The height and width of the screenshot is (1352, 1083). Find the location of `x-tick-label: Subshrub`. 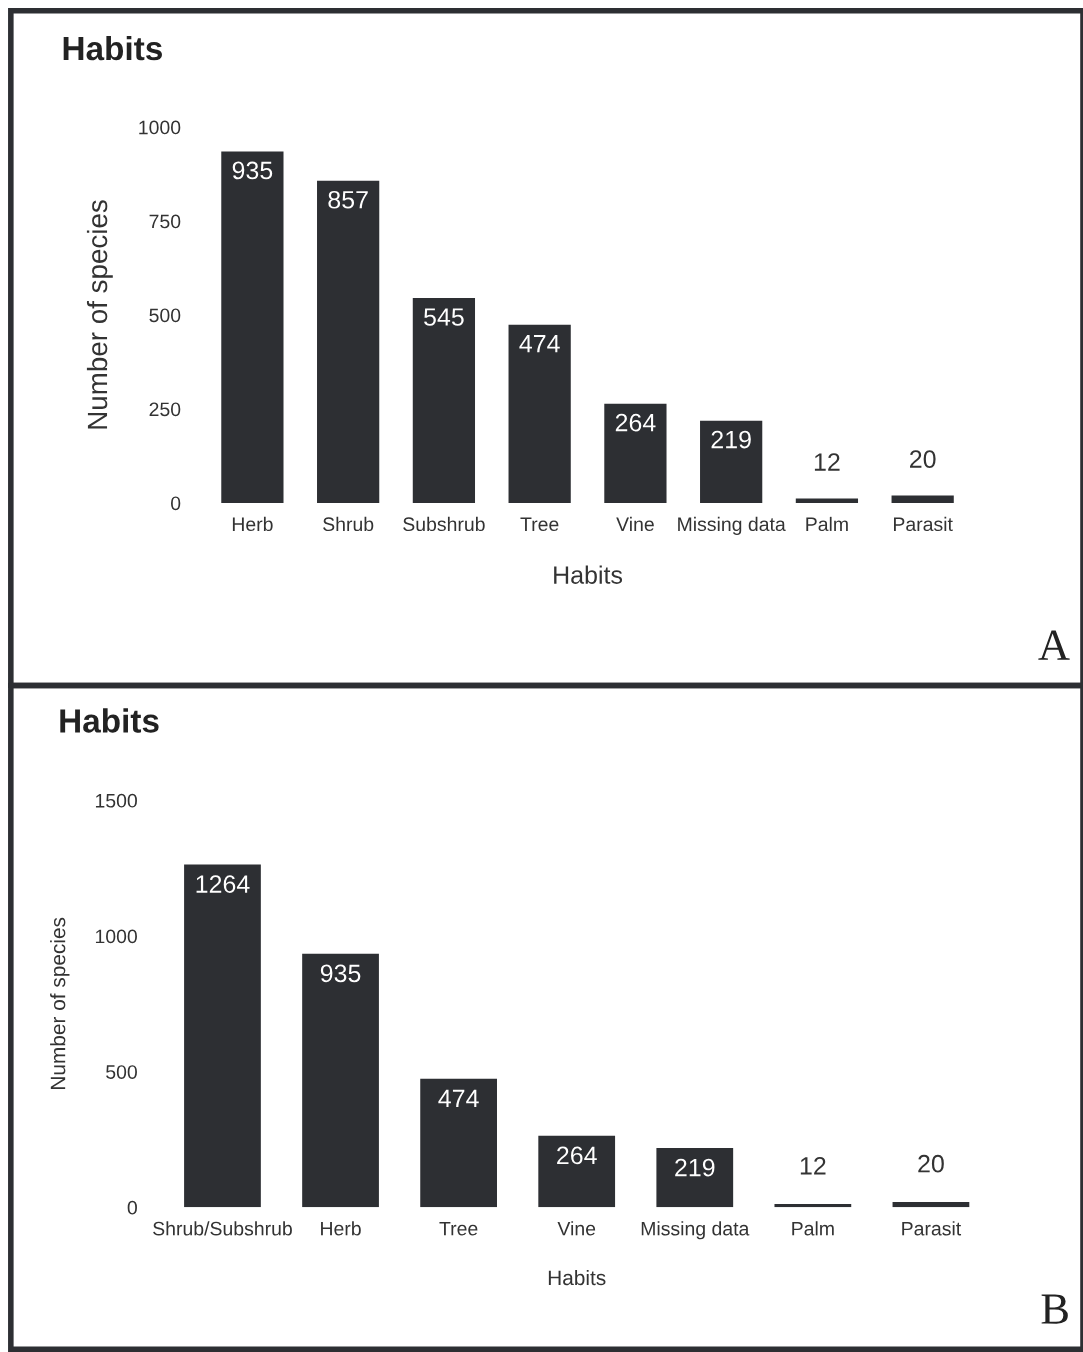

x-tick-label: Subshrub is located at coordinates (444, 524).